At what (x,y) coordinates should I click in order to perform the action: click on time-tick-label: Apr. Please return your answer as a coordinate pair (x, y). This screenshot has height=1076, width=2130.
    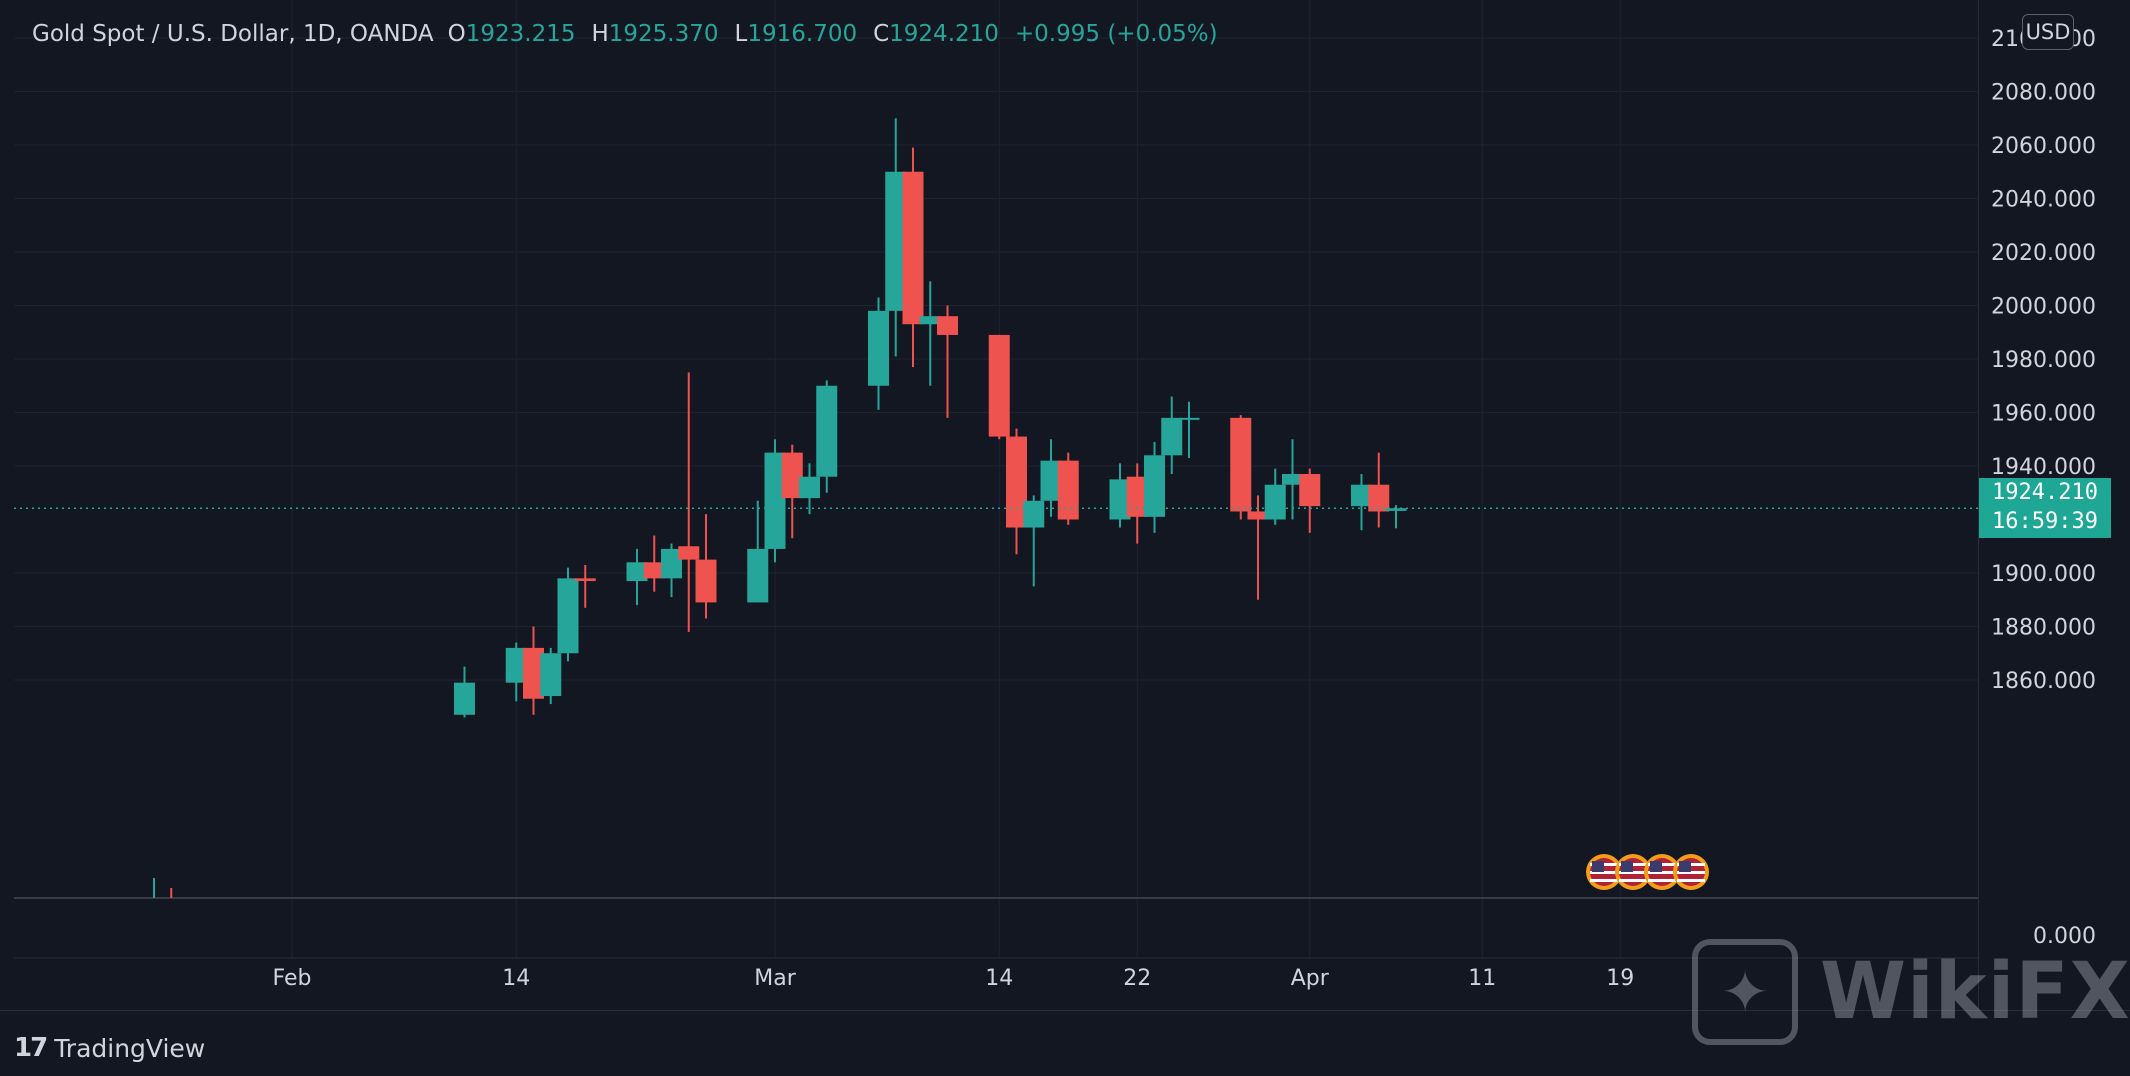
    Looking at the image, I should click on (1310, 978).